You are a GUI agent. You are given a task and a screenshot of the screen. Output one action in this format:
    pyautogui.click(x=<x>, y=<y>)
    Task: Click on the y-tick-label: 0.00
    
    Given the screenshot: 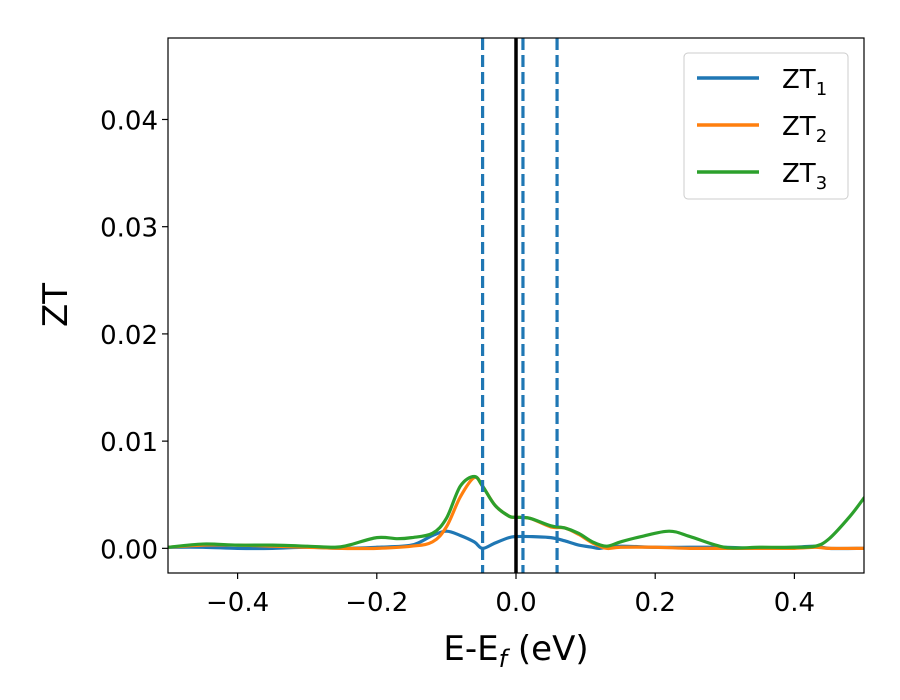 What is the action you would take?
    pyautogui.click(x=129, y=550)
    